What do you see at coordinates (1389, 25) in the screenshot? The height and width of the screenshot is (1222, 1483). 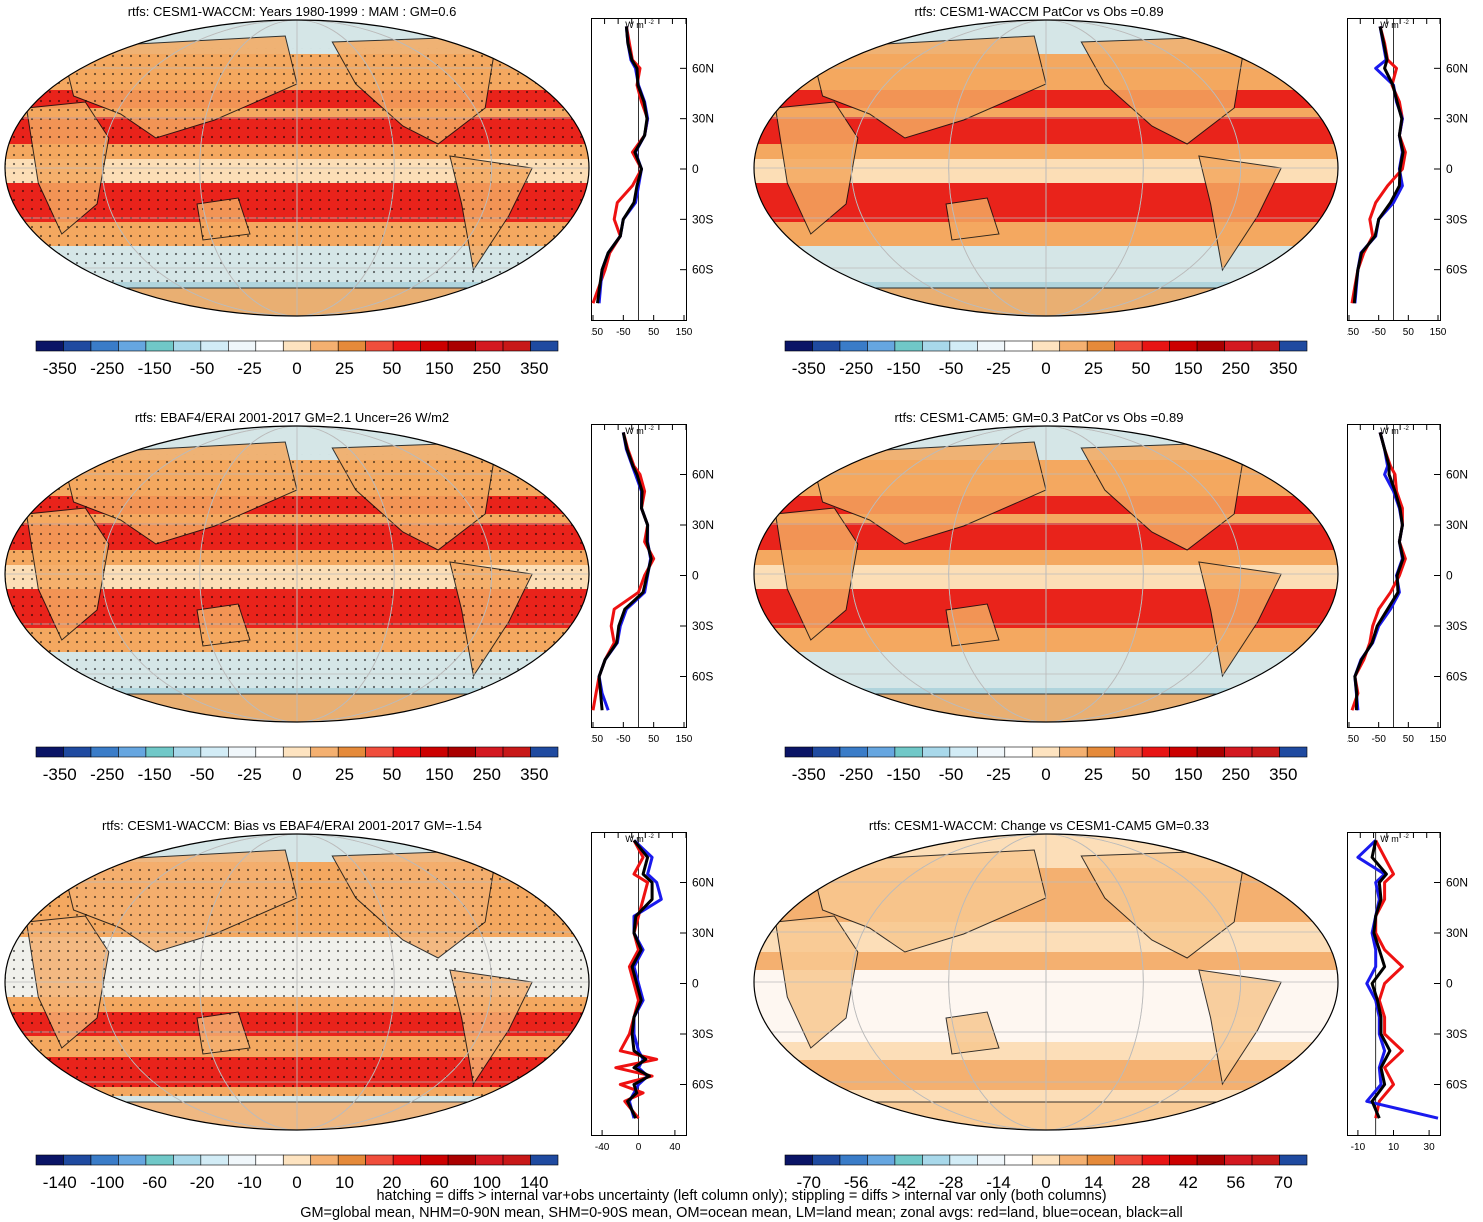 I see `panel-2-zonal-unit: W m` at bounding box center [1389, 25].